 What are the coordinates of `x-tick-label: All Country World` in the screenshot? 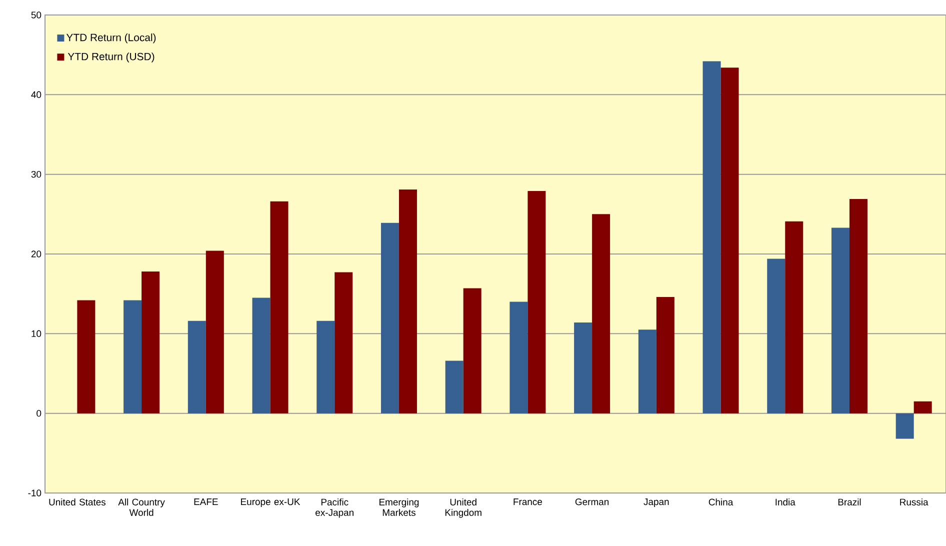 It's located at (141, 507).